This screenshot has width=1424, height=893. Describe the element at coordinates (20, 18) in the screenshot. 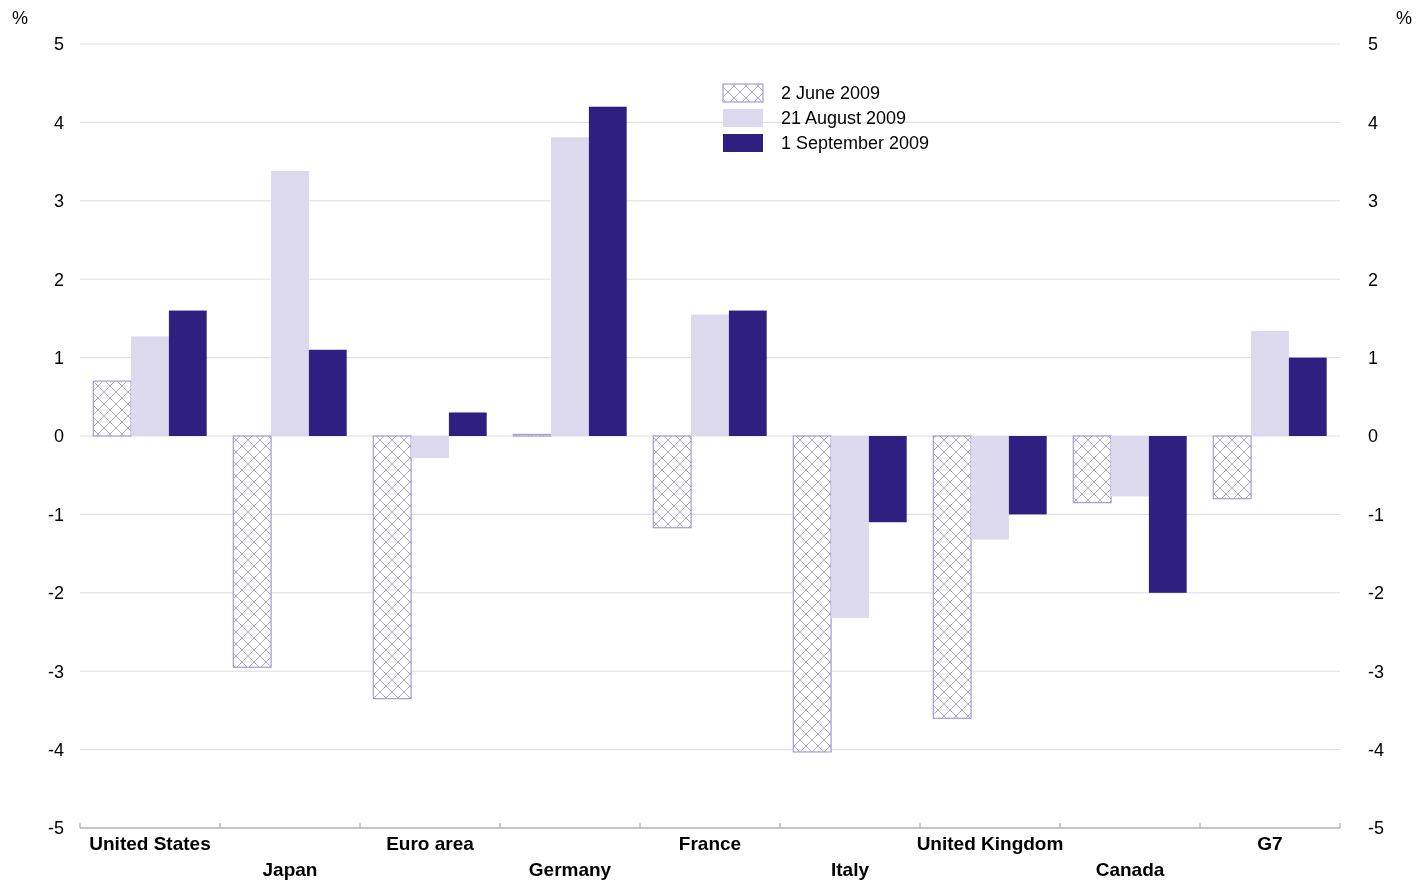

I see `y-axis-title: %` at that location.